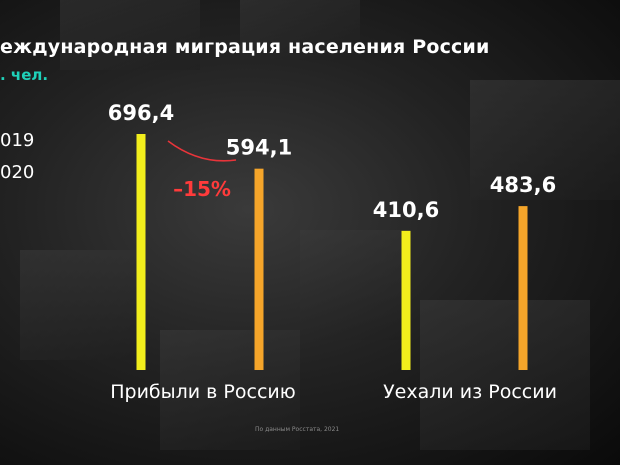 The height and width of the screenshot is (465, 620). I want to click on data-label: 696,4, so click(141, 113).